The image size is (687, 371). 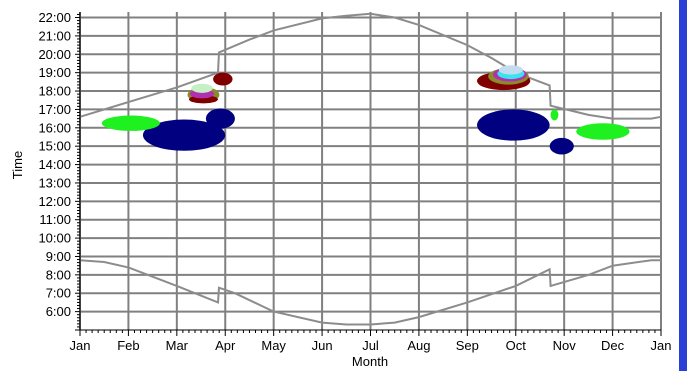 I want to click on x-tick-labels: Jan Feb Mar Apr May Jun Jul Aug Sep Oct Nov Dec Jan, so click(x=371, y=345).